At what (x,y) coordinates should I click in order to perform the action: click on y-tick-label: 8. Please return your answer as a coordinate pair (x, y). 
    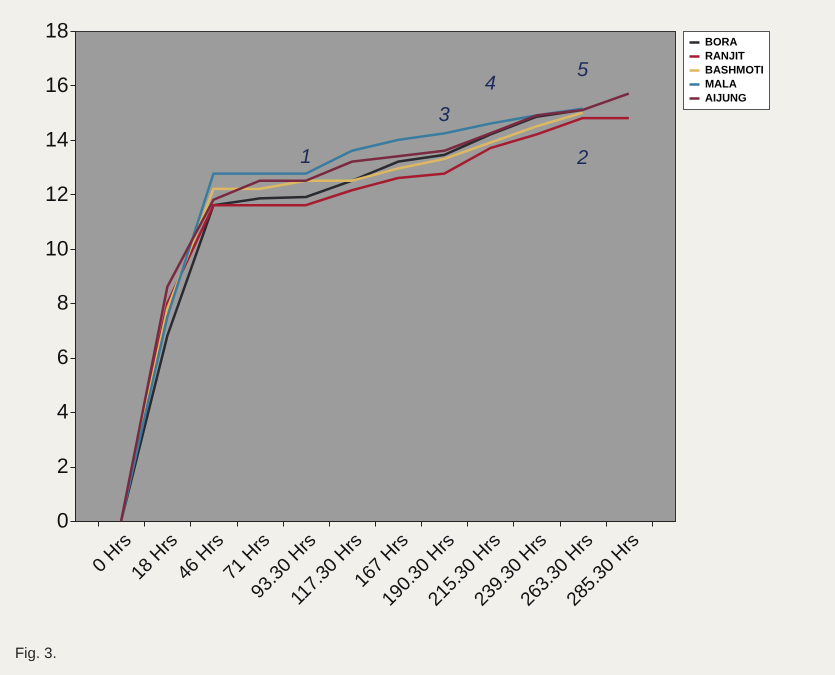
    Looking at the image, I should click on (62, 303).